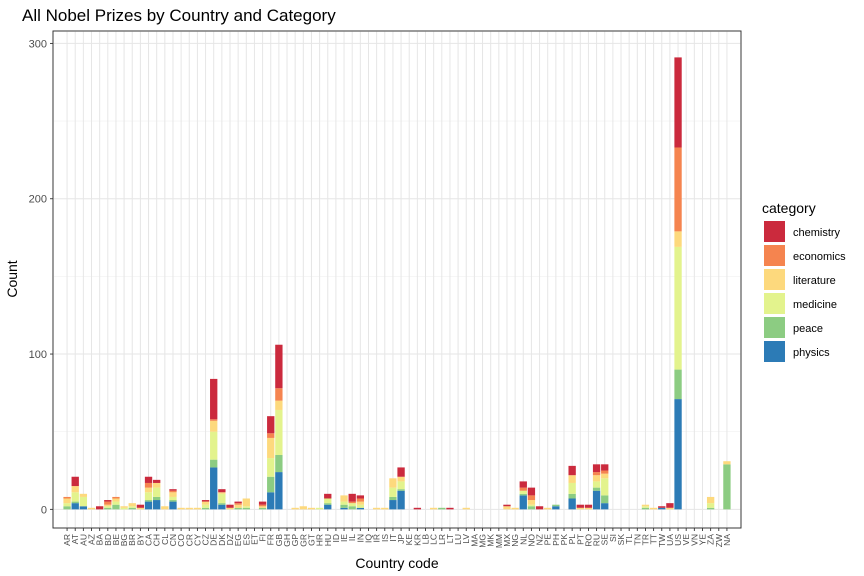  What do you see at coordinates (596, 478) in the screenshot?
I see `bar-RU-literature` at bounding box center [596, 478].